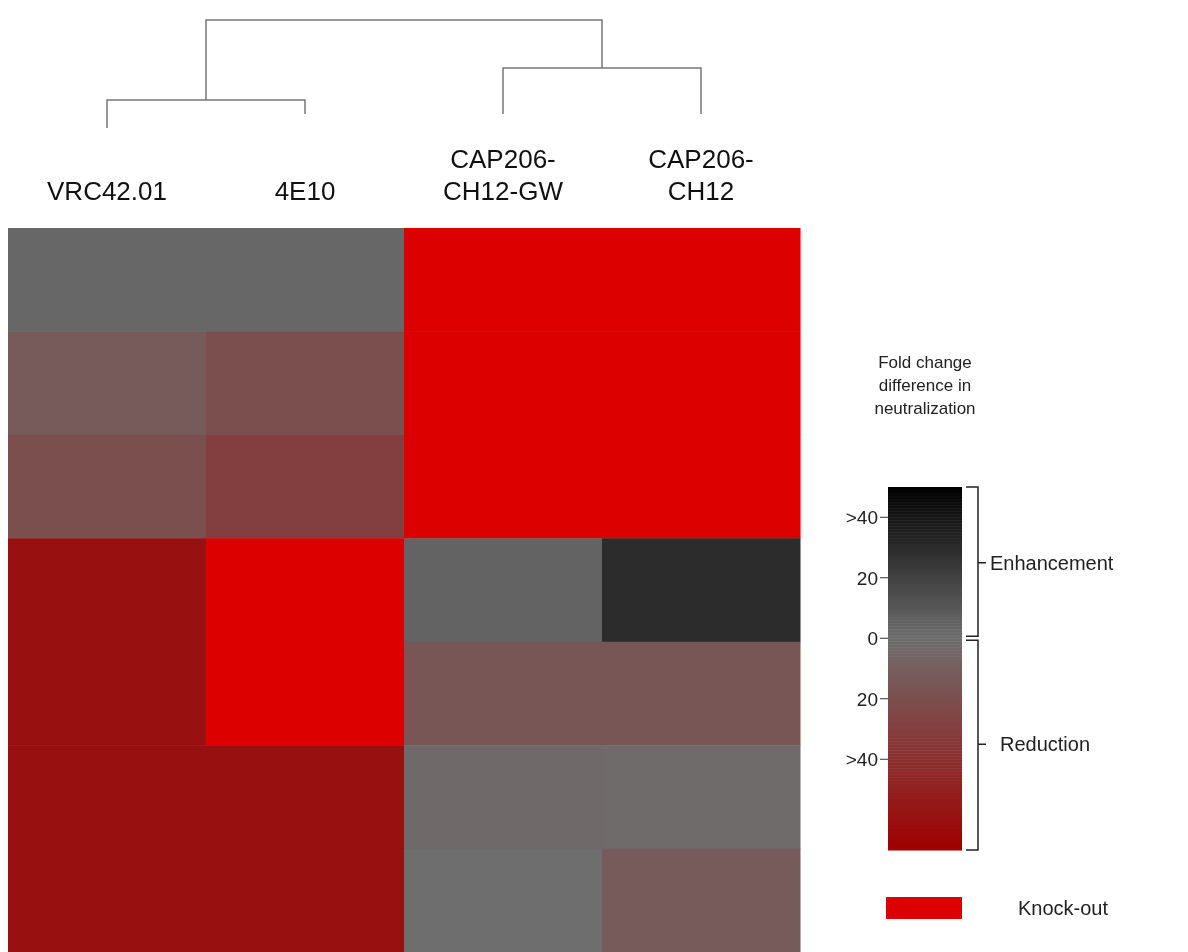 The image size is (1188, 952). What do you see at coordinates (107, 191) in the screenshot?
I see `x-tick-label: VRC42.01` at bounding box center [107, 191].